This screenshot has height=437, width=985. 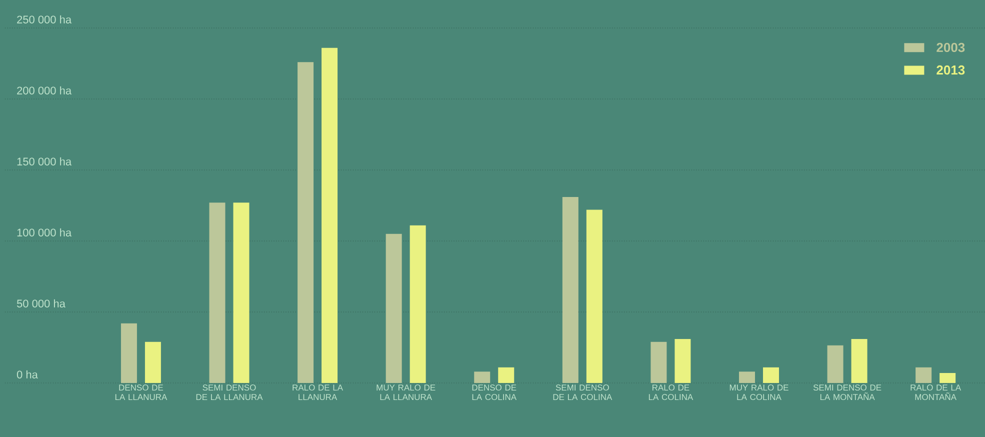 I want to click on x-tick-label: RALO DE LA MONTAÑA, so click(x=936, y=392).